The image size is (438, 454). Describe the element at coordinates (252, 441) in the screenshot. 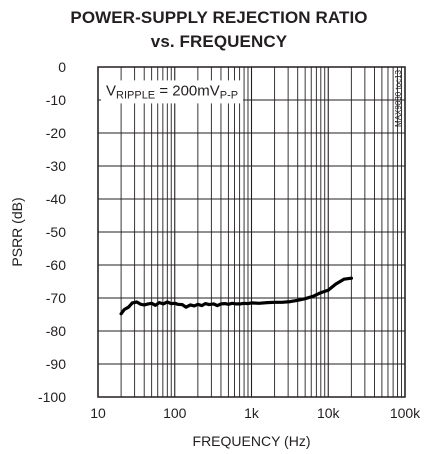

I see `x-axis-label: FREQUENCY (Hz)` at that location.